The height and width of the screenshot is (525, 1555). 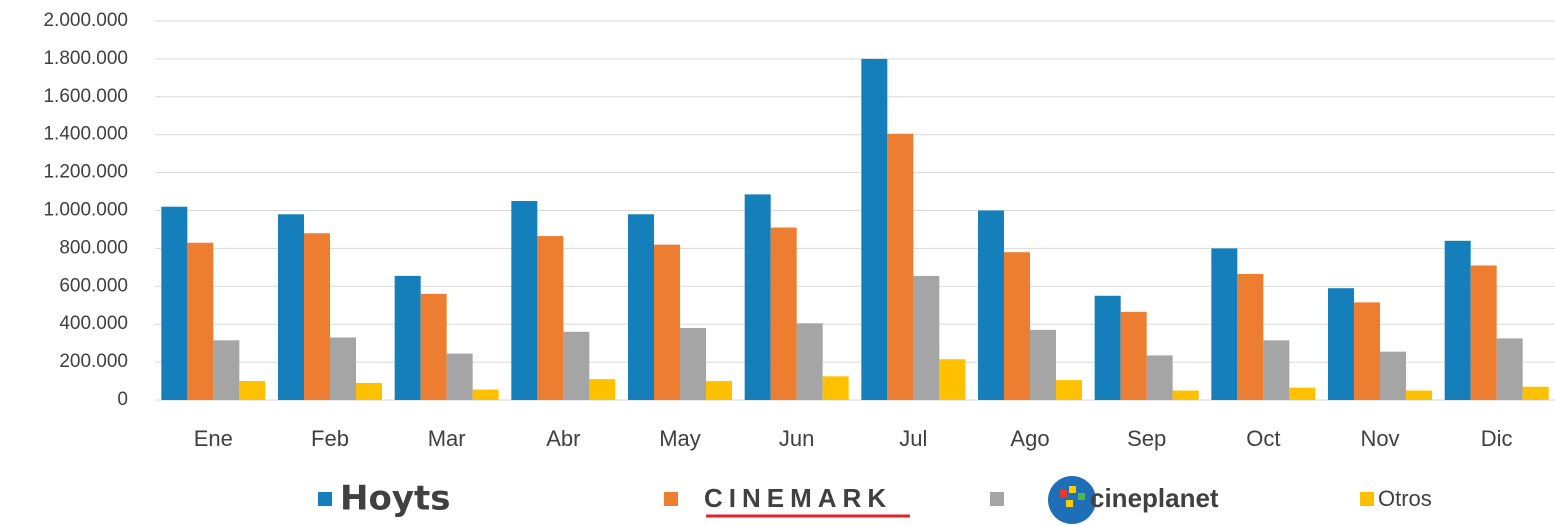 What do you see at coordinates (798, 498) in the screenshot?
I see `legend-label: CINEMARK` at bounding box center [798, 498].